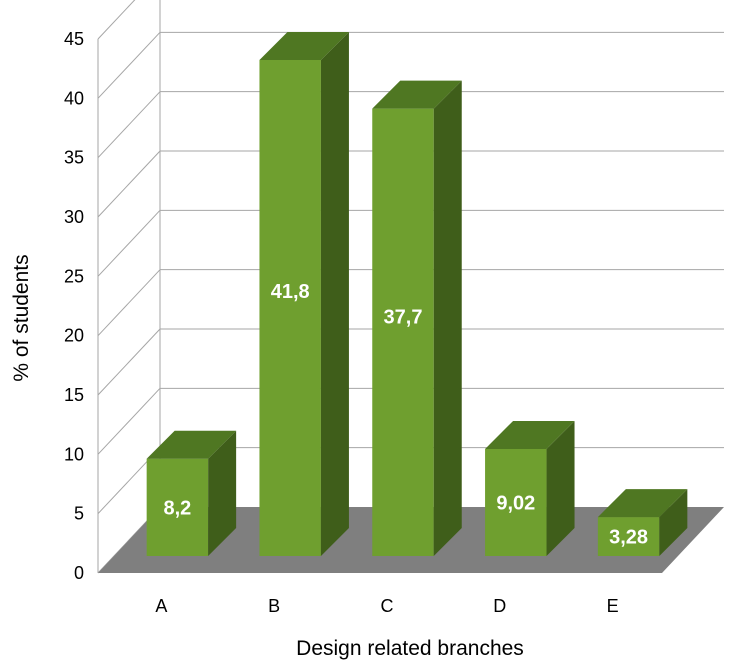  I want to click on y-tick-label: 20, so click(74, 336).